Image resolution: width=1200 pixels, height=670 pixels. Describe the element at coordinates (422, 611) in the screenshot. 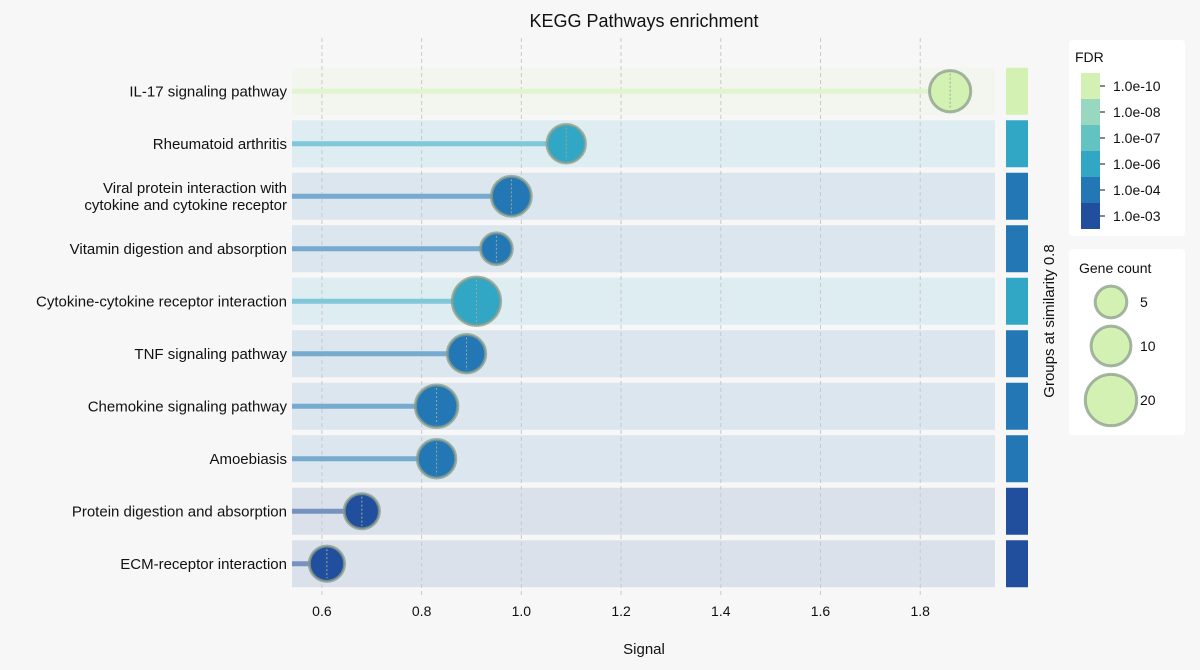

I see `x-tick-label: 0.8` at that location.